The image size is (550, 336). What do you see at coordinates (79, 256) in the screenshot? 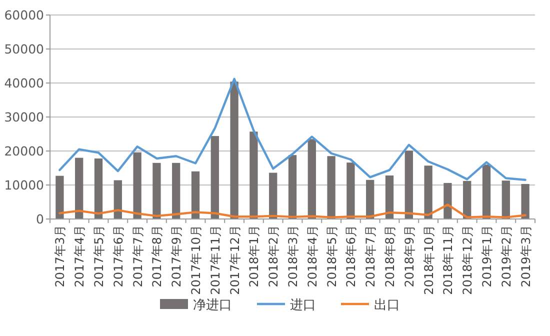
I see `x-tick-label: 2017年4月` at bounding box center [79, 256].